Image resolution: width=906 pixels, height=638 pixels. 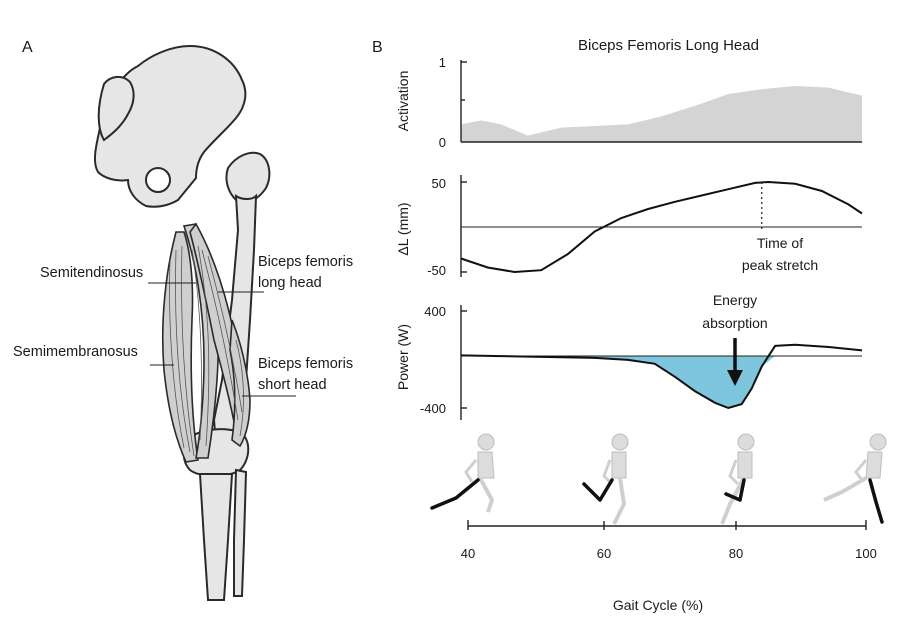 I want to click on power-y-label: Power (W), so click(x=403, y=357).